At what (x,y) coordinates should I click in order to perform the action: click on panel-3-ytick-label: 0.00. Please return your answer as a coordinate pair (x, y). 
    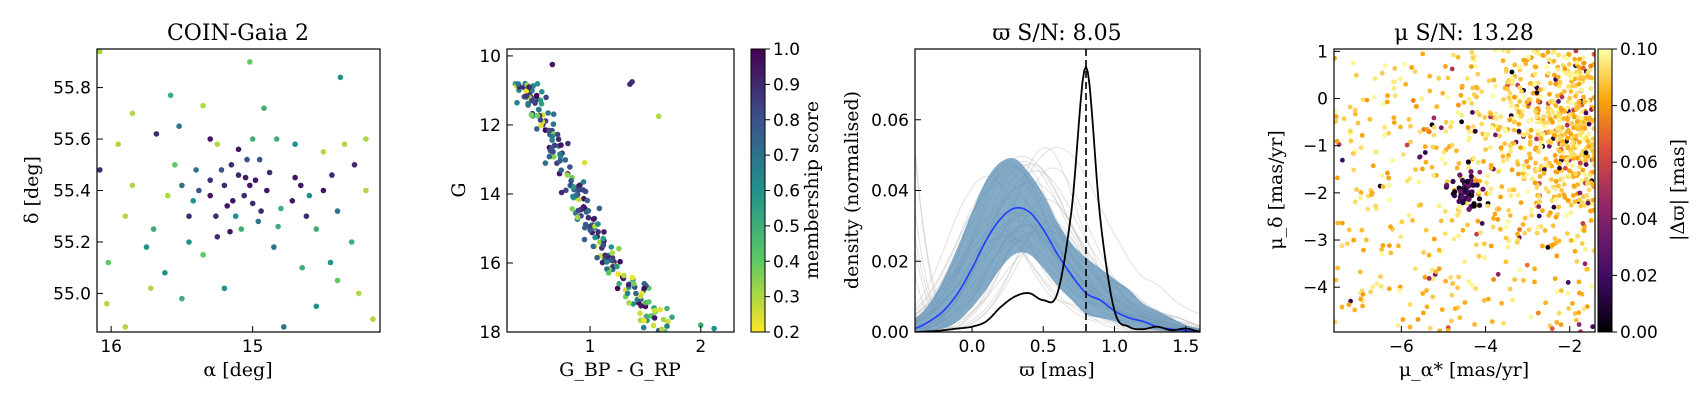
    Looking at the image, I should click on (890, 333).